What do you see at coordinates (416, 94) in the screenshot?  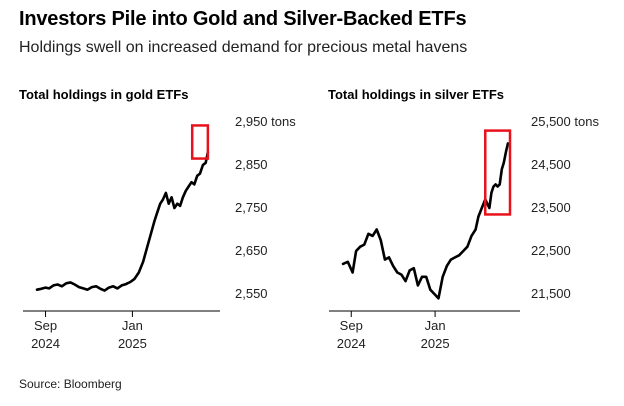 I see `chart-title: Total holdings in silver ETFs` at bounding box center [416, 94].